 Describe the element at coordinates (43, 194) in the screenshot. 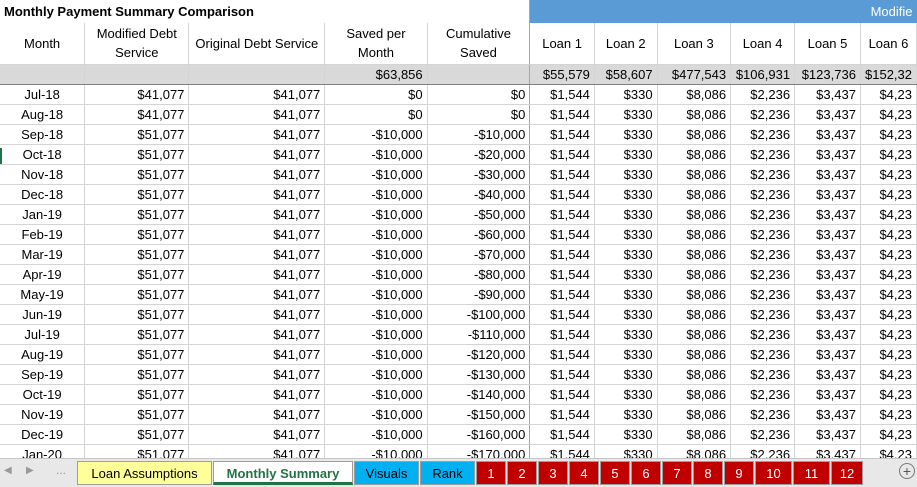

I see `cell-month: Dec-18` at that location.